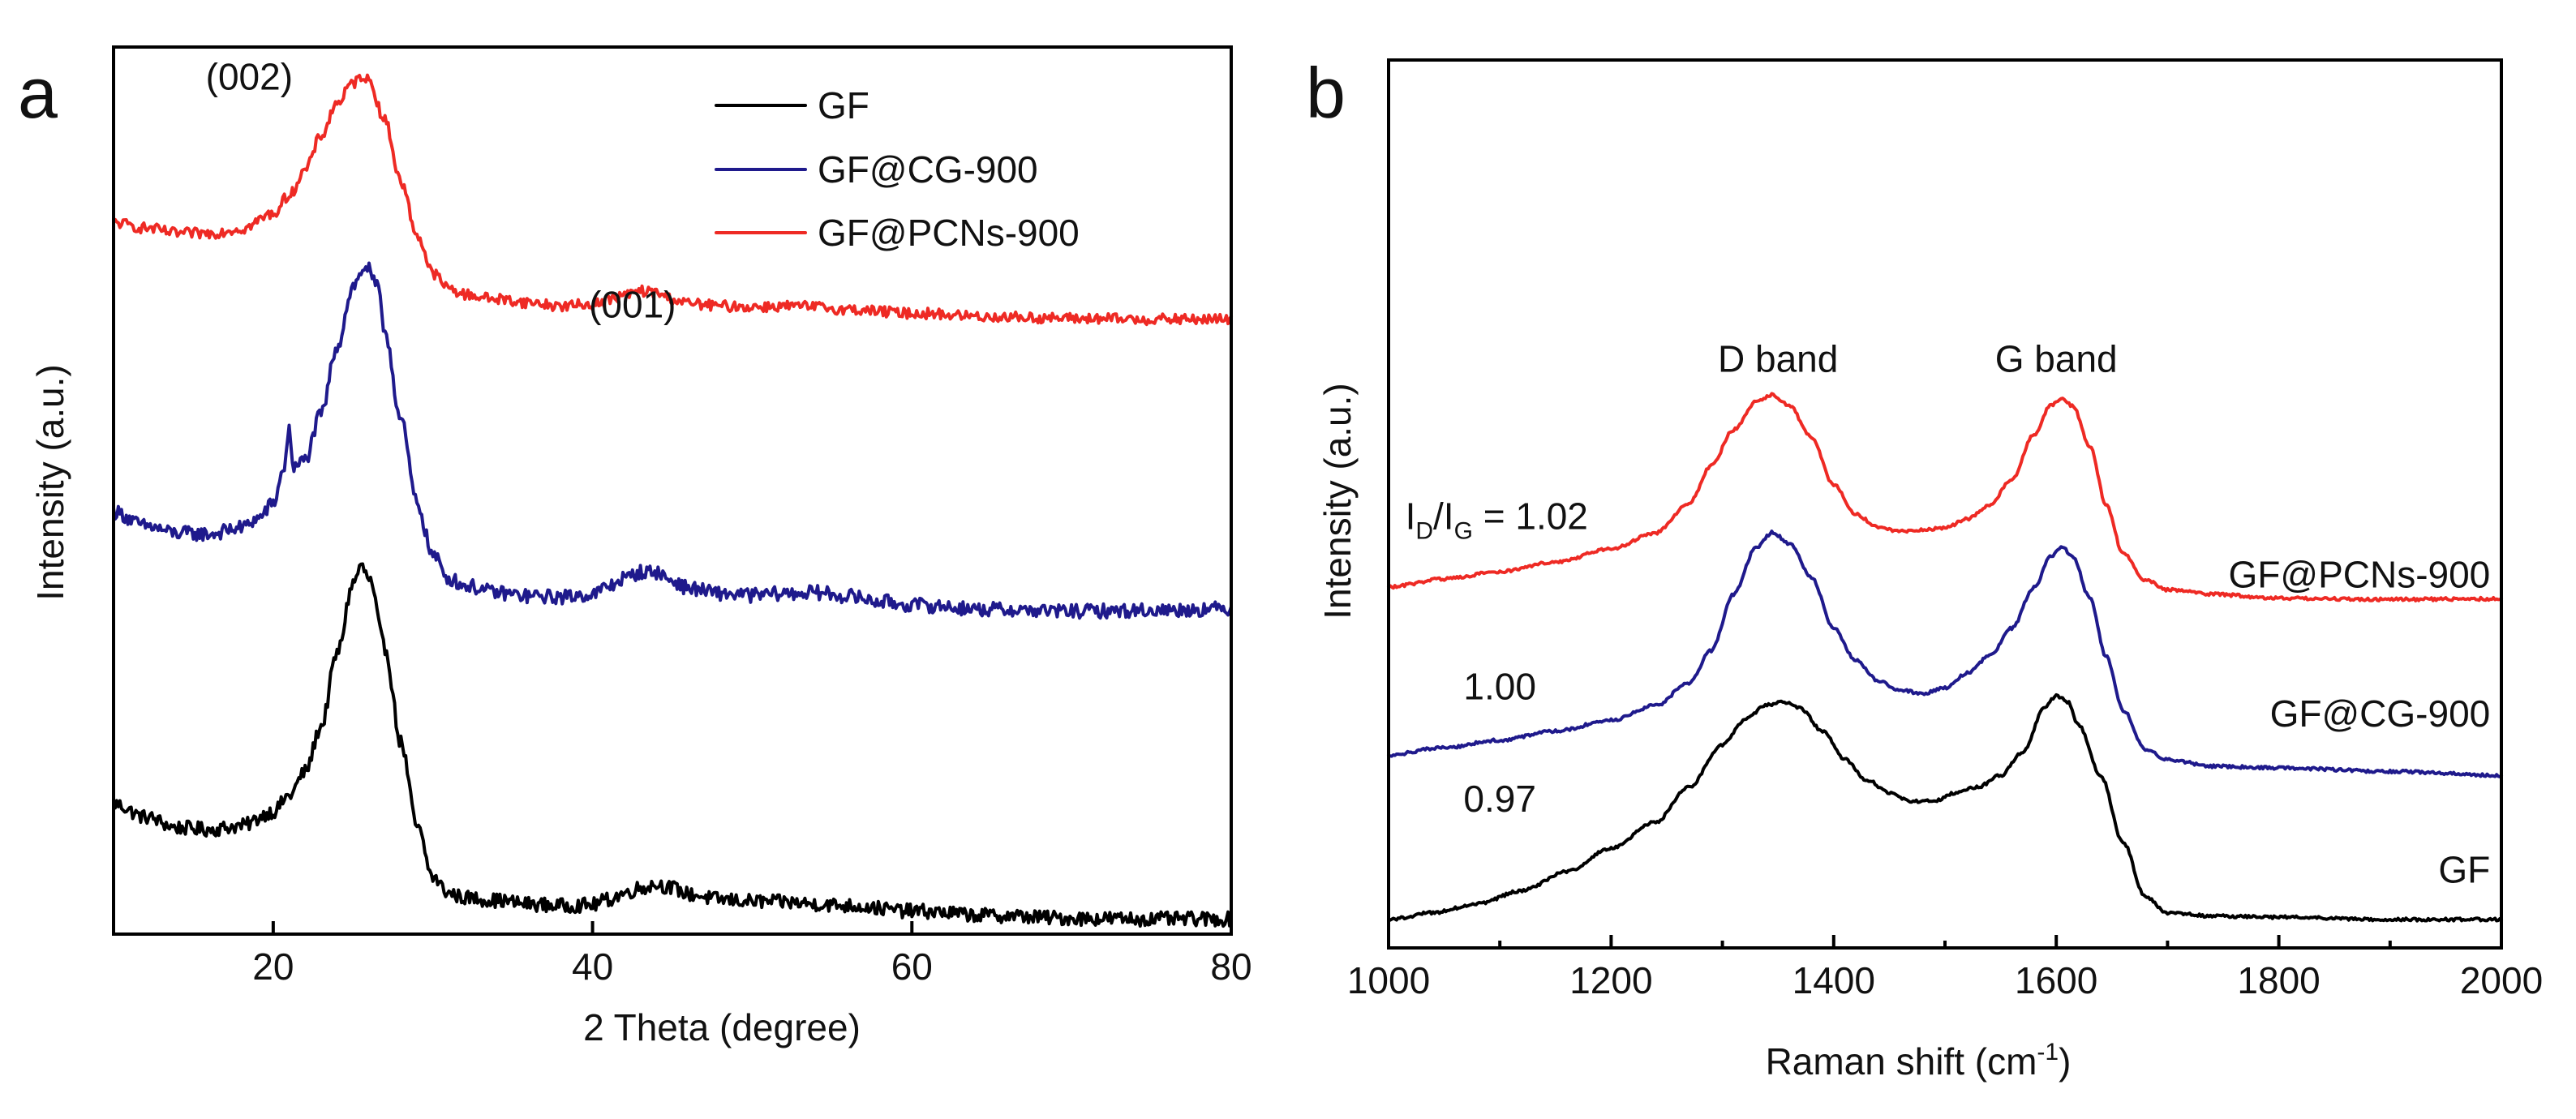 This screenshot has height=1119, width=2576. What do you see at coordinates (1424, 530) in the screenshot?
I see `ratio-label-sub-d: D` at bounding box center [1424, 530].